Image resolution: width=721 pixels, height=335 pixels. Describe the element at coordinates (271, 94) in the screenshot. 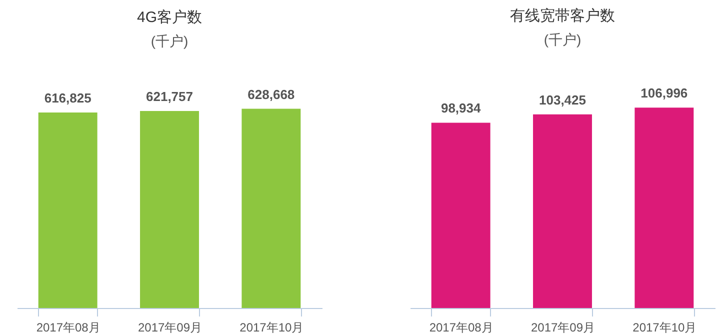

I see `data-label: 628,668` at that location.